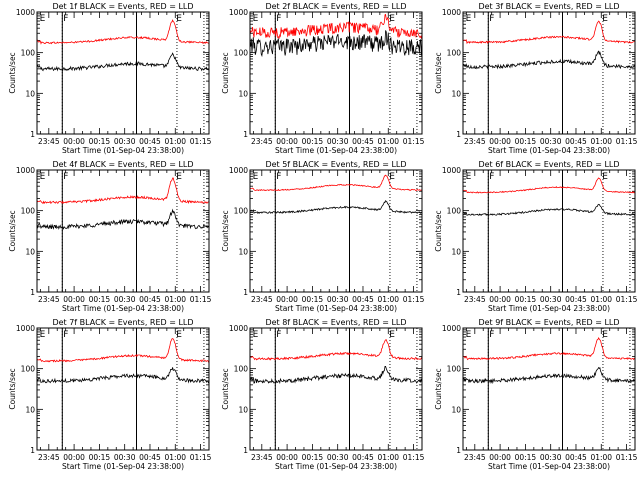  I want to click on chart-title: Det 5f BLACK = Events, RED = LLD, so click(335, 164).